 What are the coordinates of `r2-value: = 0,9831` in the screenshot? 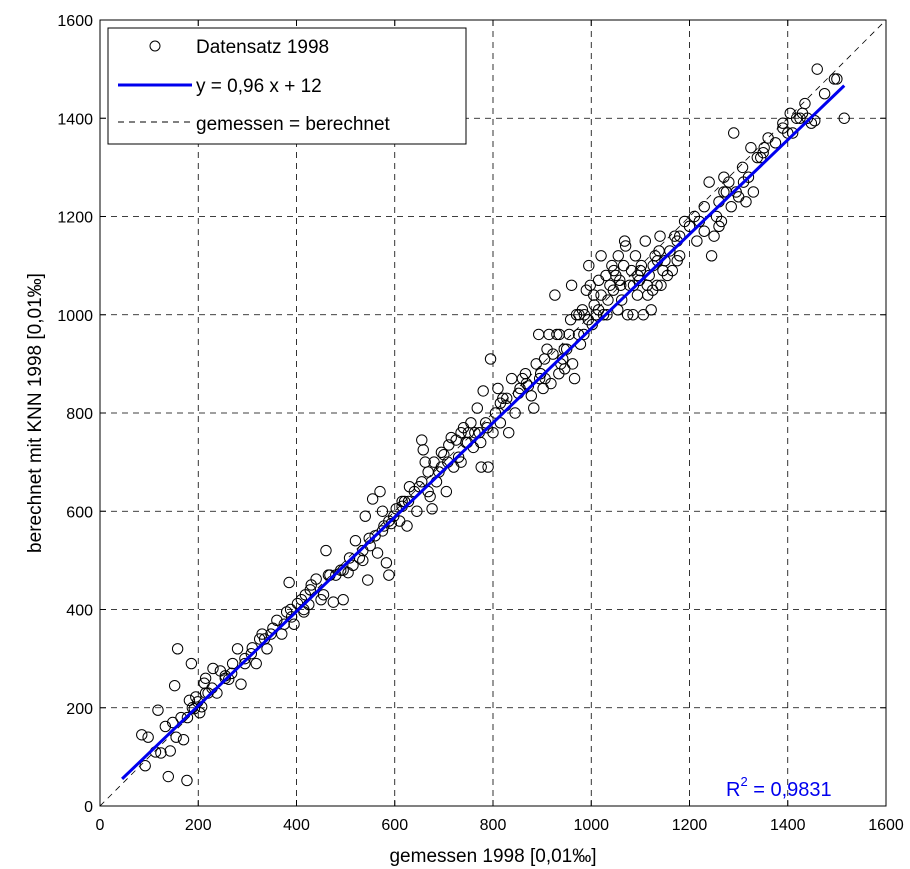 It's located at (790, 790).